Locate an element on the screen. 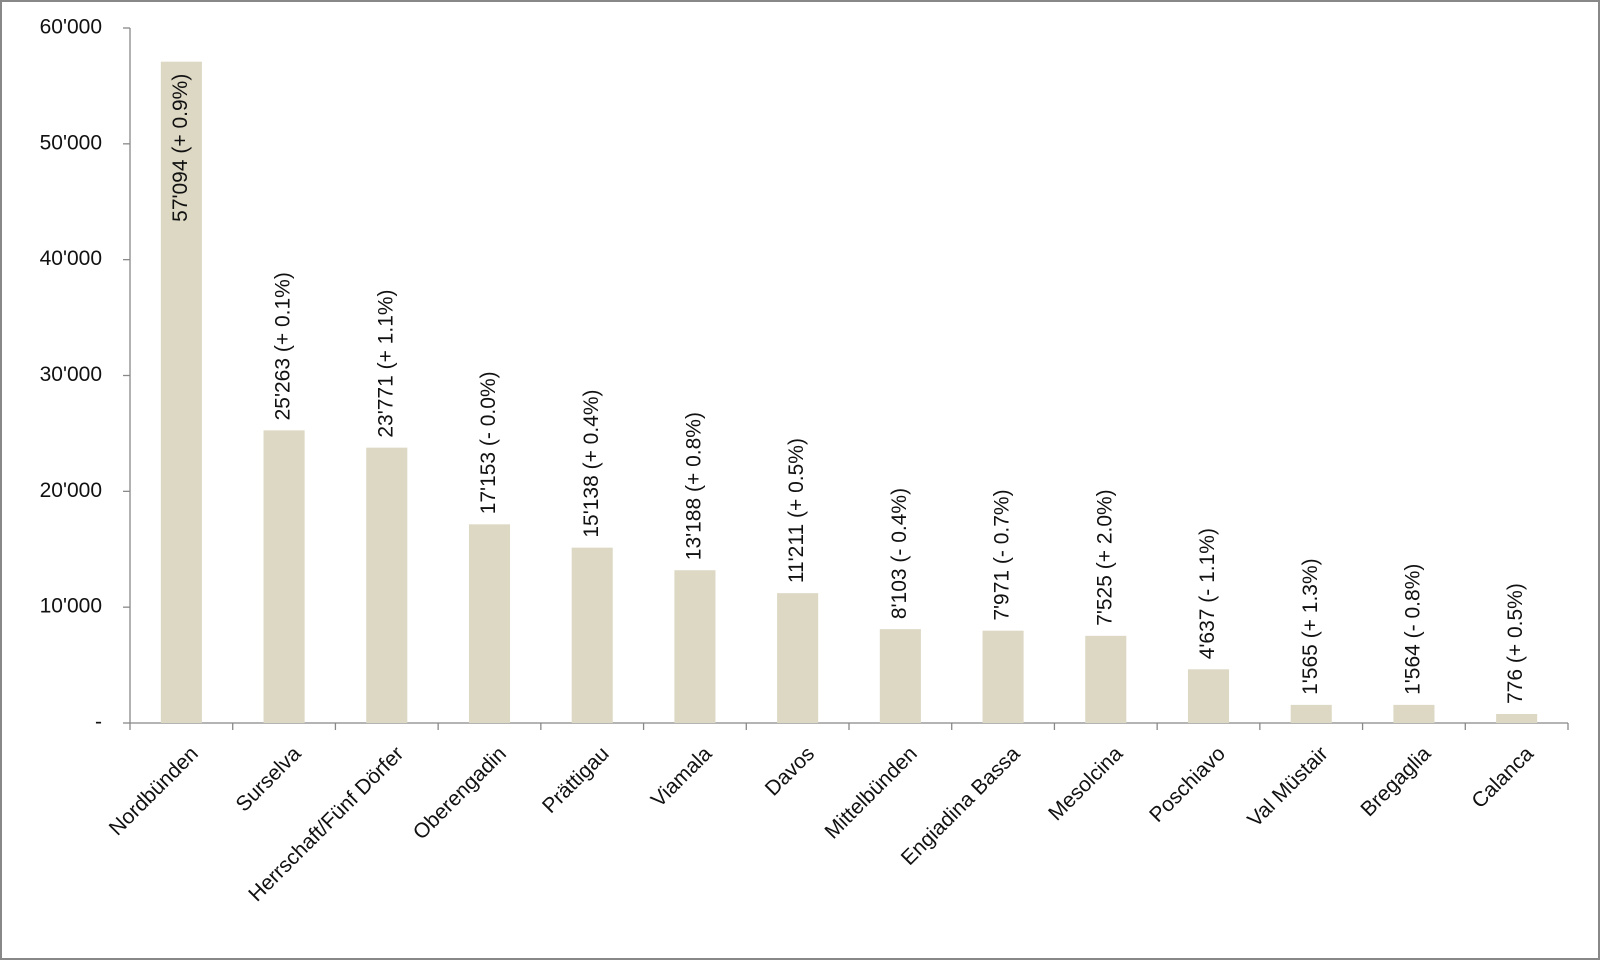  value-label: 776 (+ 0.5%) is located at coordinates (1515, 643).